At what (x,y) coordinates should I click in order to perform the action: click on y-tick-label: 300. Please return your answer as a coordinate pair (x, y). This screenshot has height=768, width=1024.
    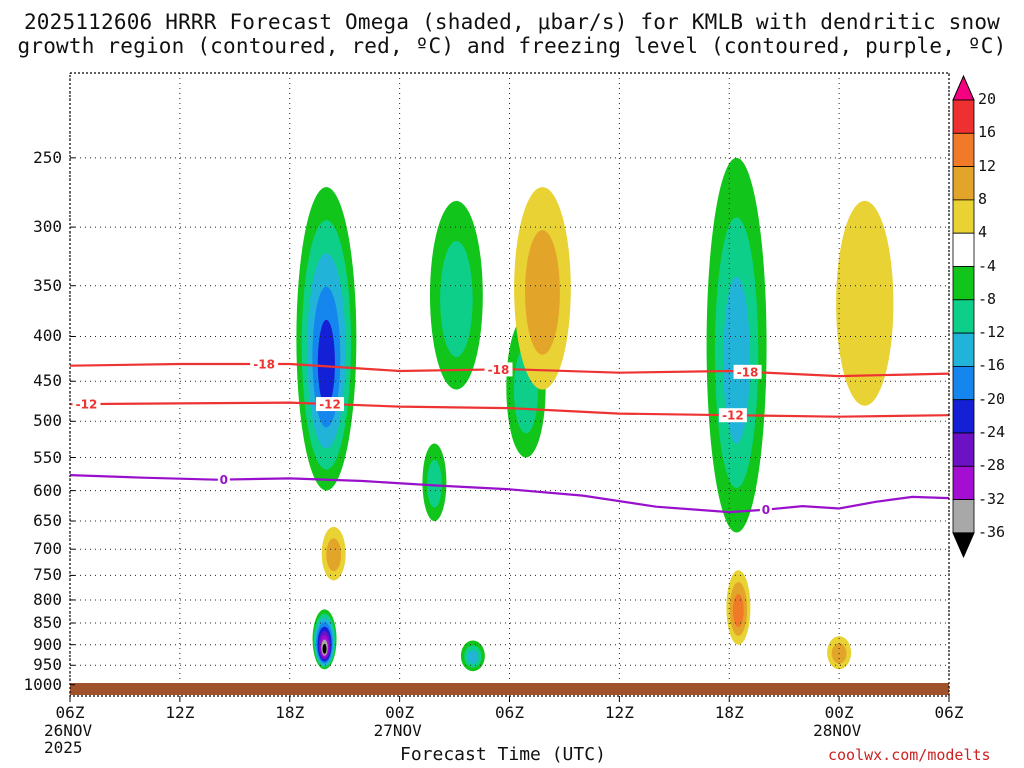
    Looking at the image, I should click on (47, 227).